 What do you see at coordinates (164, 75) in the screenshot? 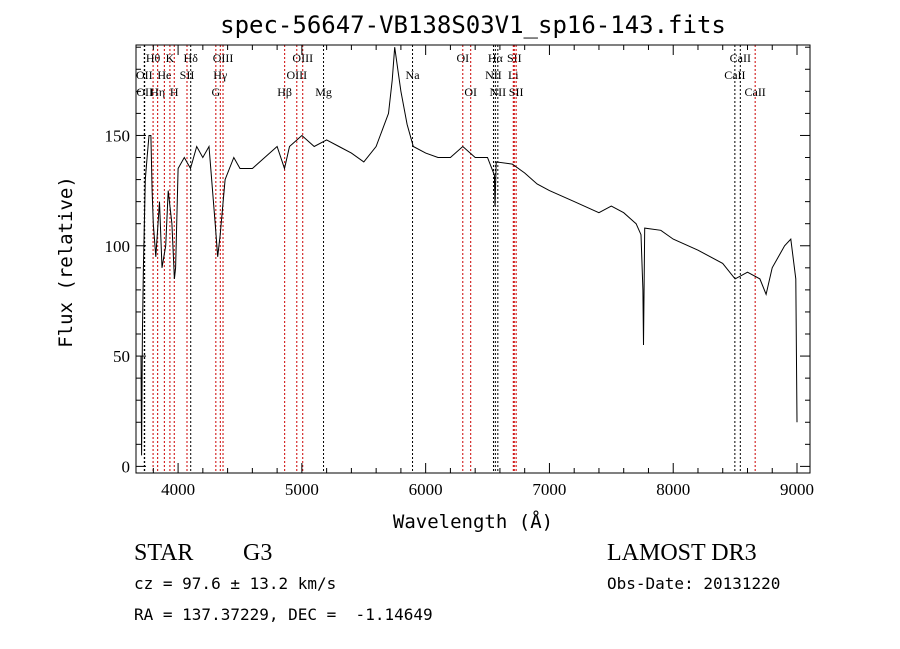
I see `line-label: He` at bounding box center [164, 75].